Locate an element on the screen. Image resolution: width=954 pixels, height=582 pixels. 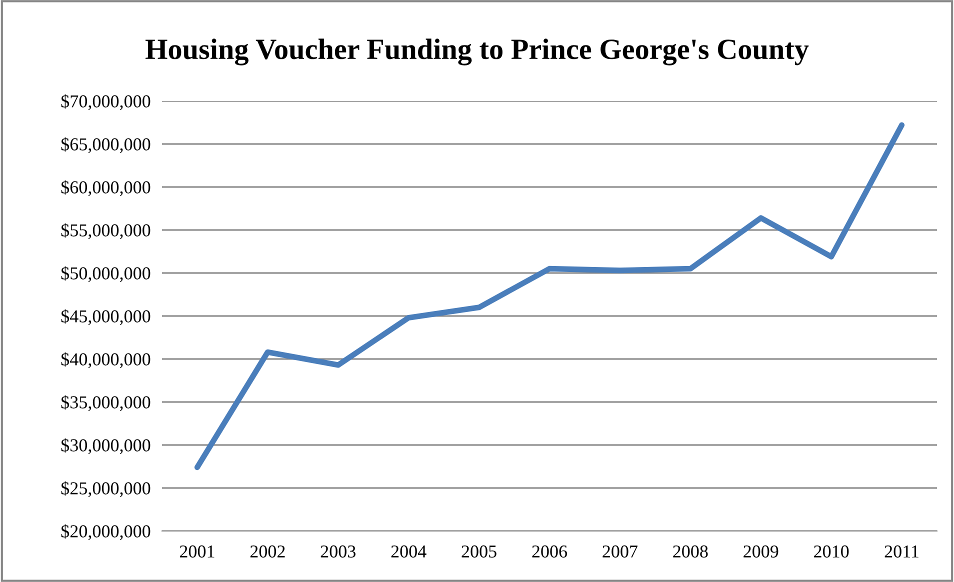
y-tick-label: $50,000,000 is located at coordinates (105, 274).